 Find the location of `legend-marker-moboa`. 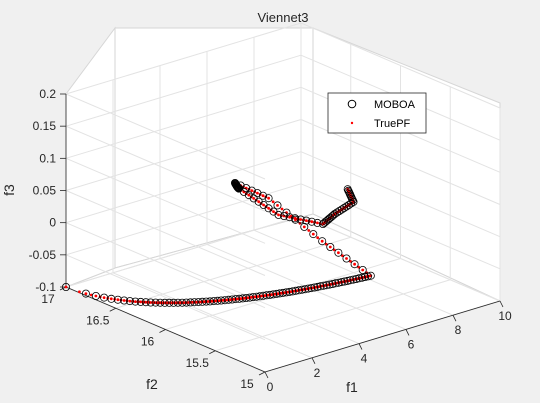

legend-marker-moboa is located at coordinates (352, 104).